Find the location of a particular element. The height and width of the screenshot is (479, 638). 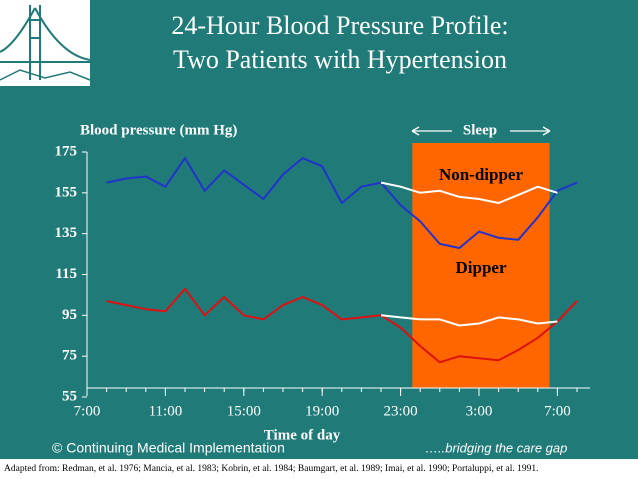

y-tick-label: 175 is located at coordinates (66, 151).